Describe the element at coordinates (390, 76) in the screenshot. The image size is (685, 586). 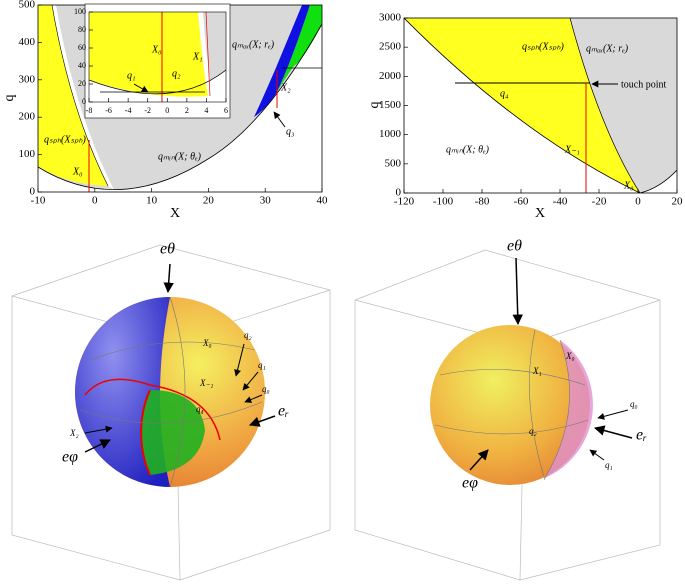
I see `y-tick-label: 2000` at that location.